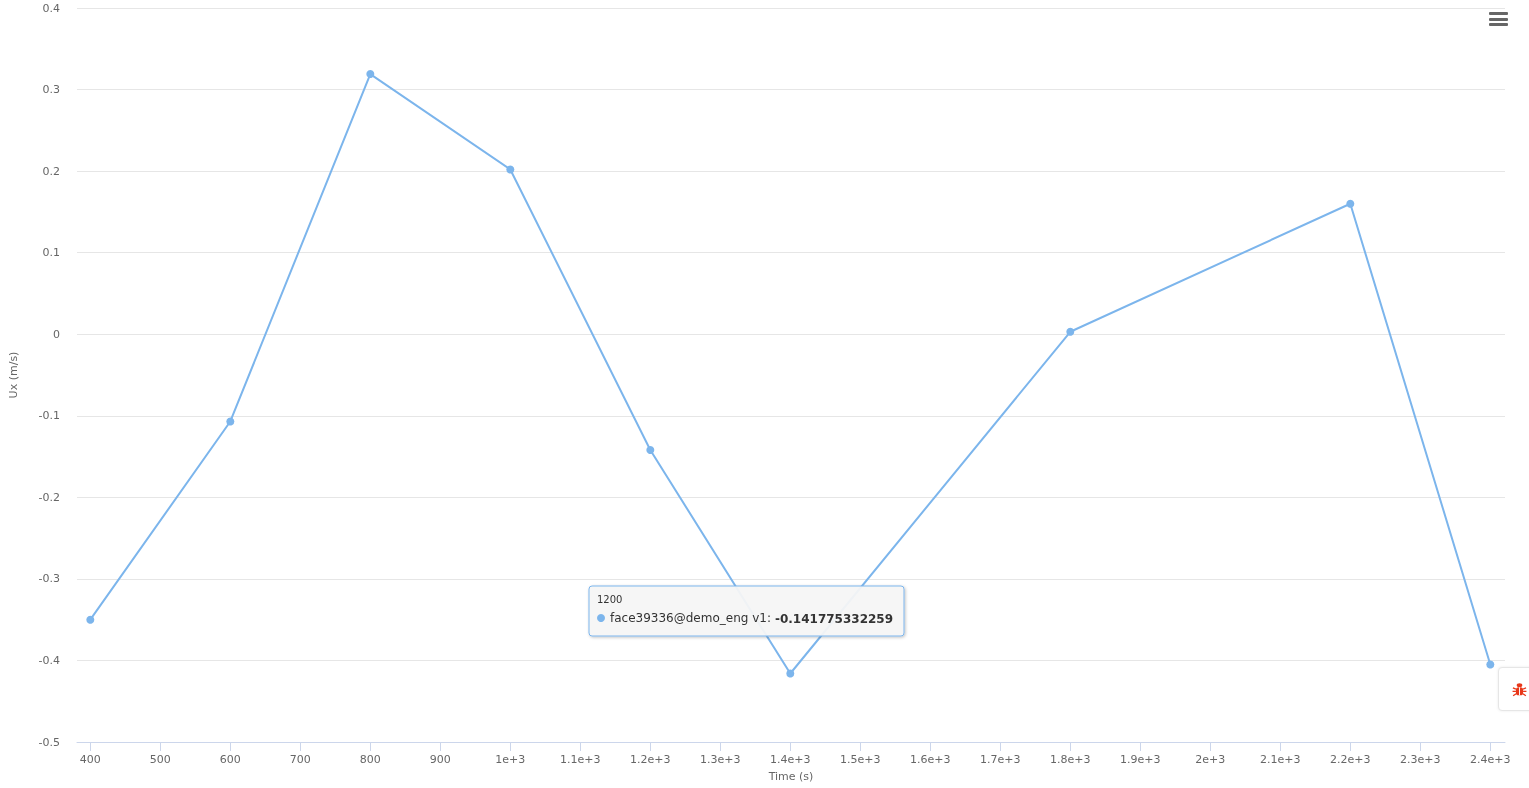  I want to click on x-tick-label: 2.3e+3, so click(1420, 759).